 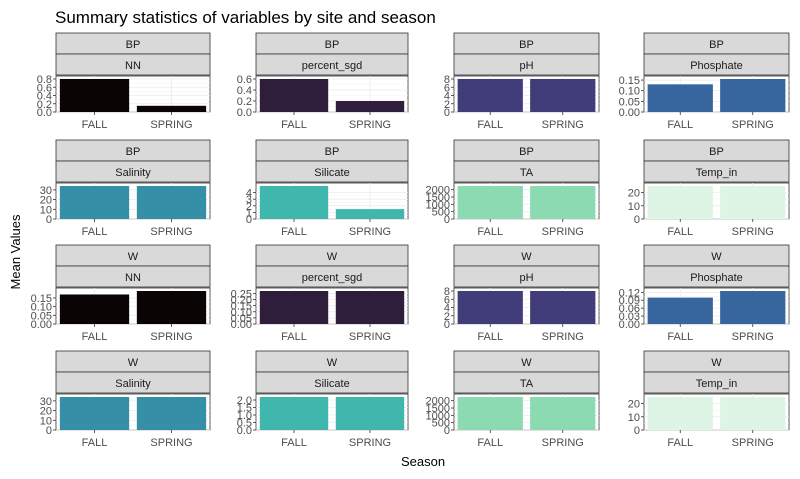 I want to click on y-tick-label: 0.12, so click(x=629, y=293).